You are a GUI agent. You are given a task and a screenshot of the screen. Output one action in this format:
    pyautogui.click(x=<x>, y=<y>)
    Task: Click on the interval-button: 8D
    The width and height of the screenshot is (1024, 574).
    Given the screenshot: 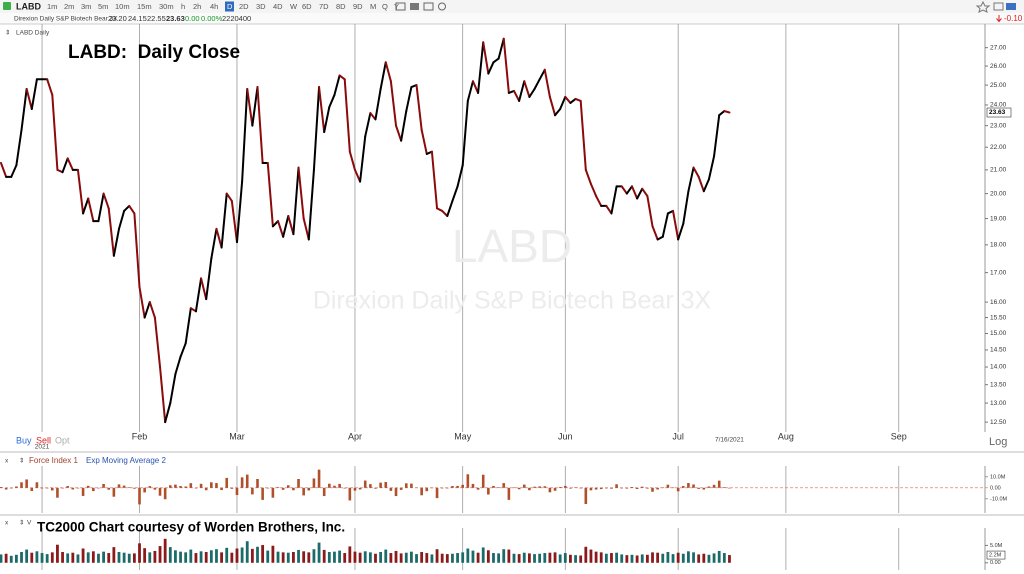 What is the action you would take?
    pyautogui.click(x=341, y=6)
    